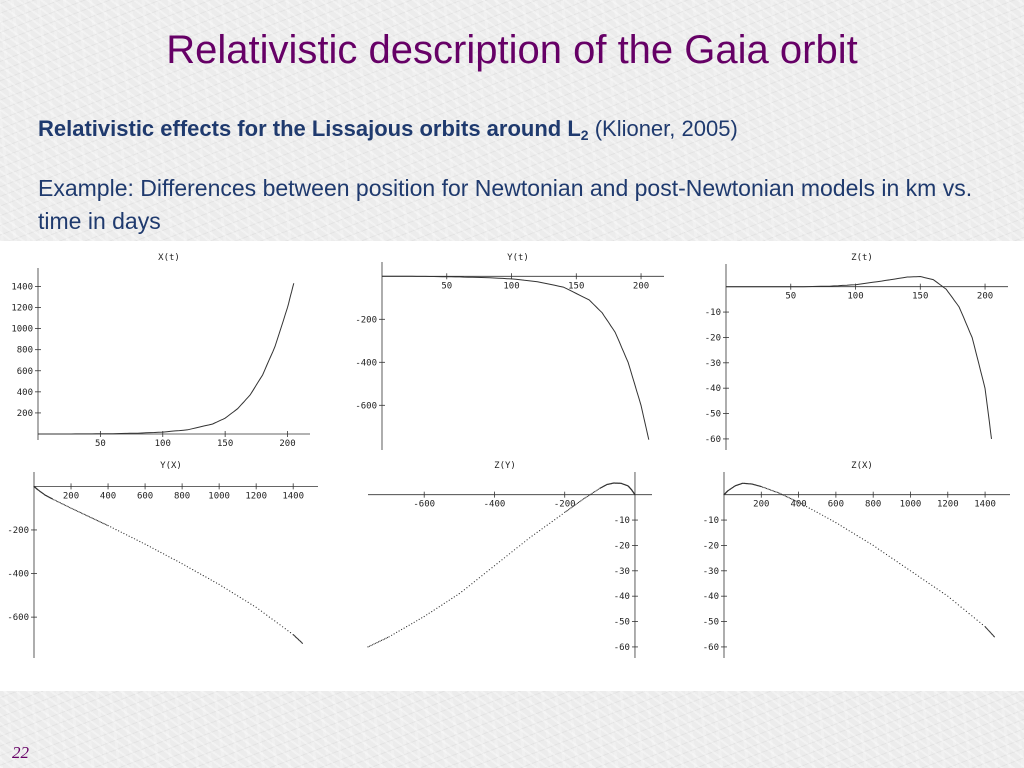 This screenshot has height=768, width=1024. Describe the element at coordinates (862, 258) in the screenshot. I see `chart-title: Z(t)` at that location.